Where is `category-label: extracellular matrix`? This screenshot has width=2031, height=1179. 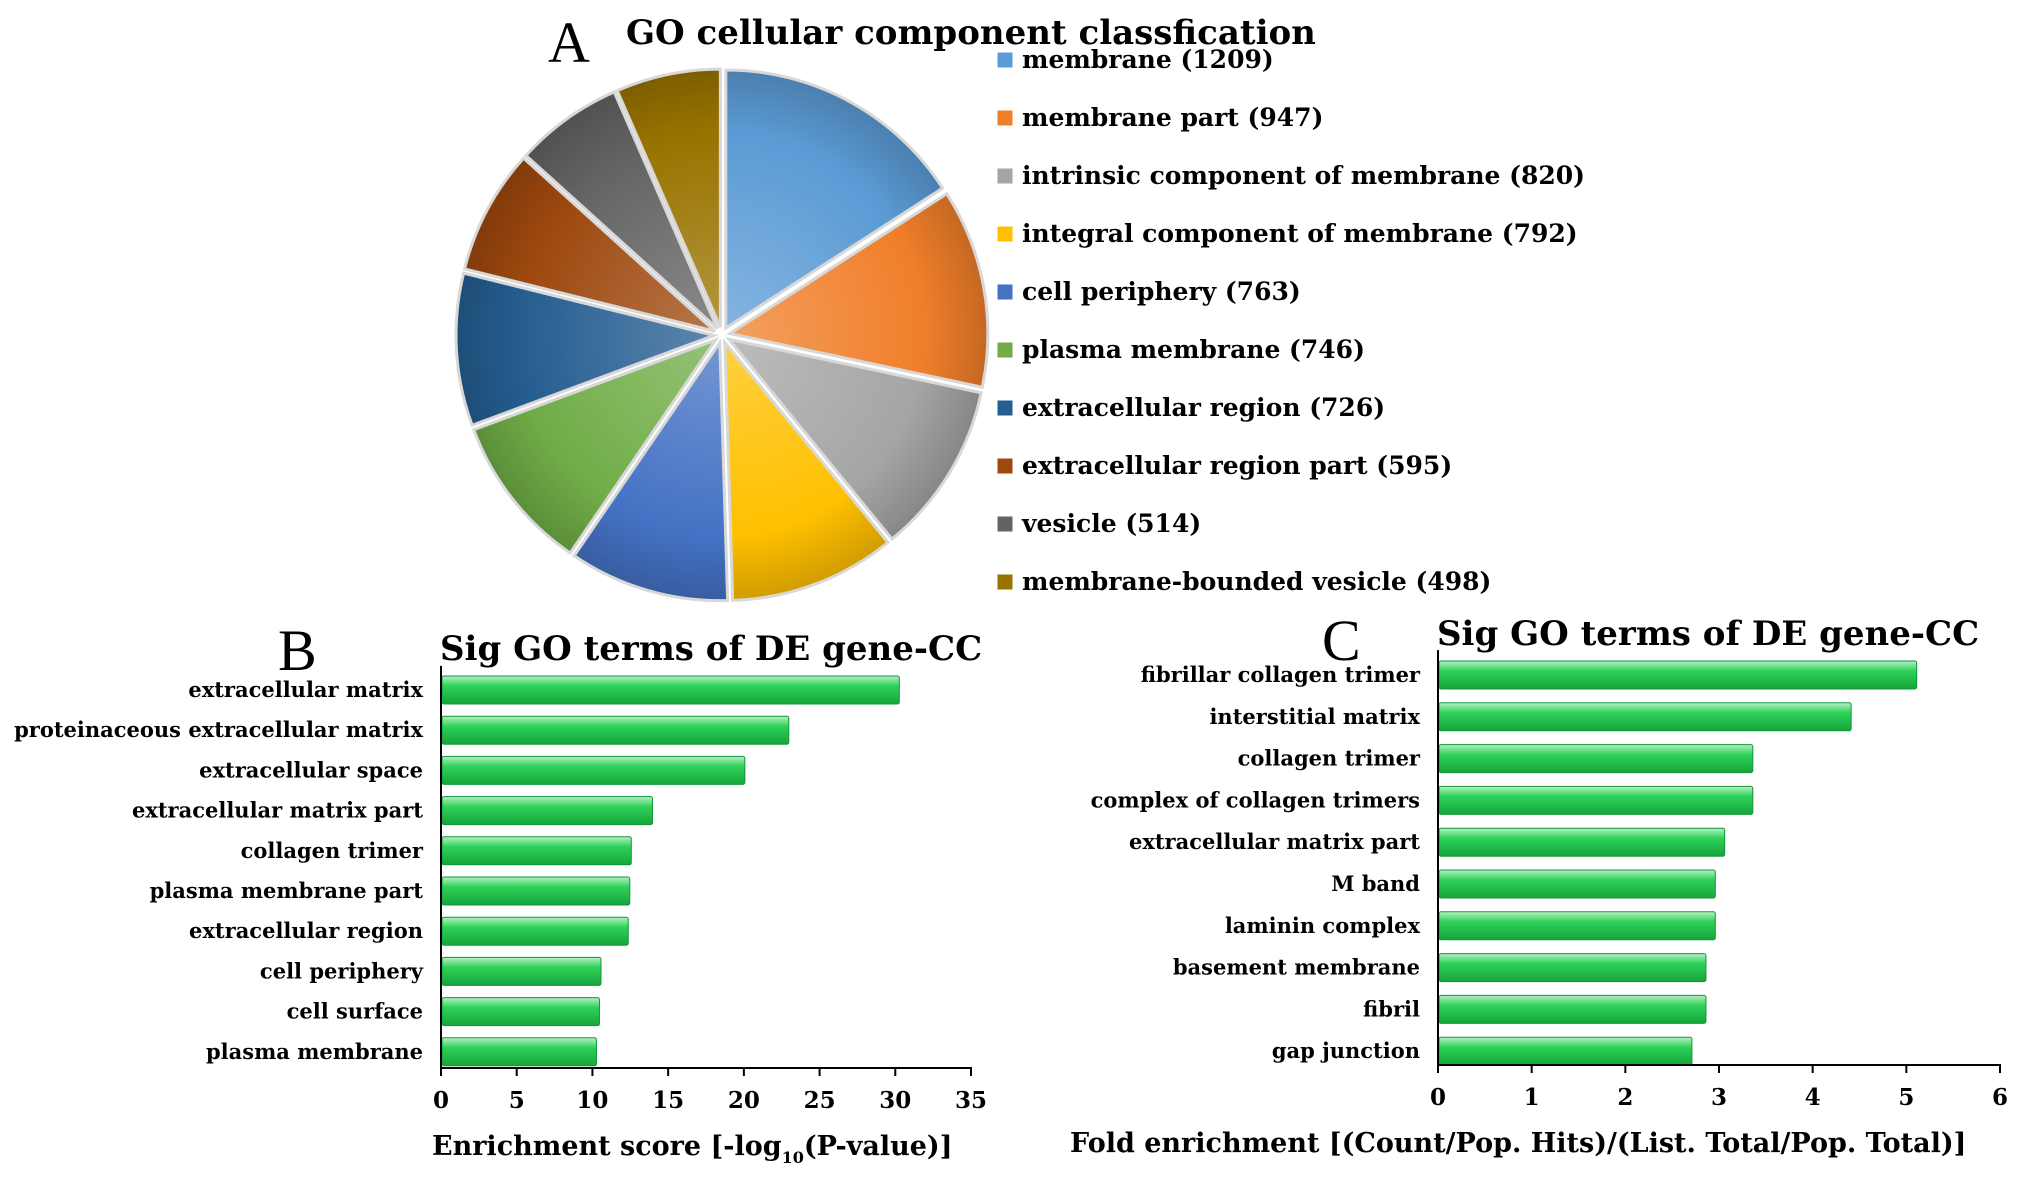
category-label: extracellular matrix is located at coordinates (305, 689).